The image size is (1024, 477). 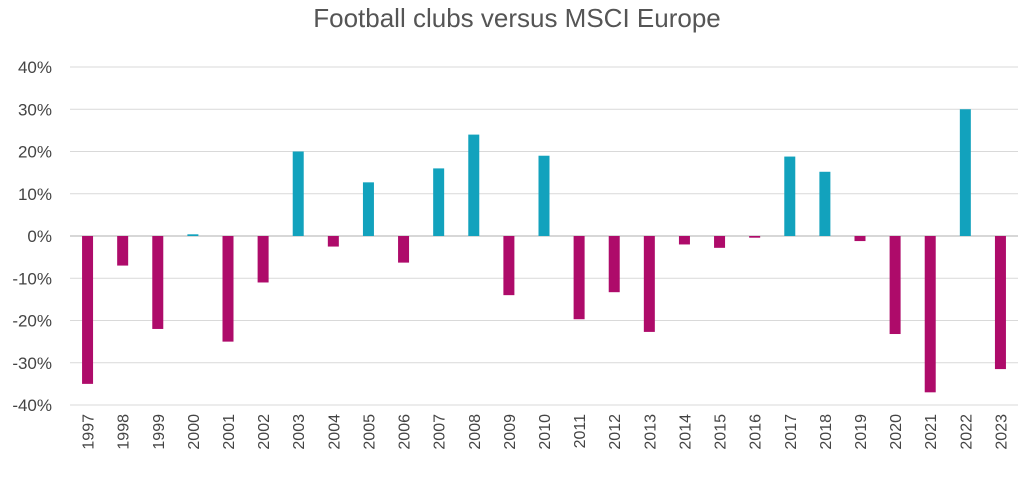 I want to click on x-tick-label: 2013, so click(x=650, y=432).